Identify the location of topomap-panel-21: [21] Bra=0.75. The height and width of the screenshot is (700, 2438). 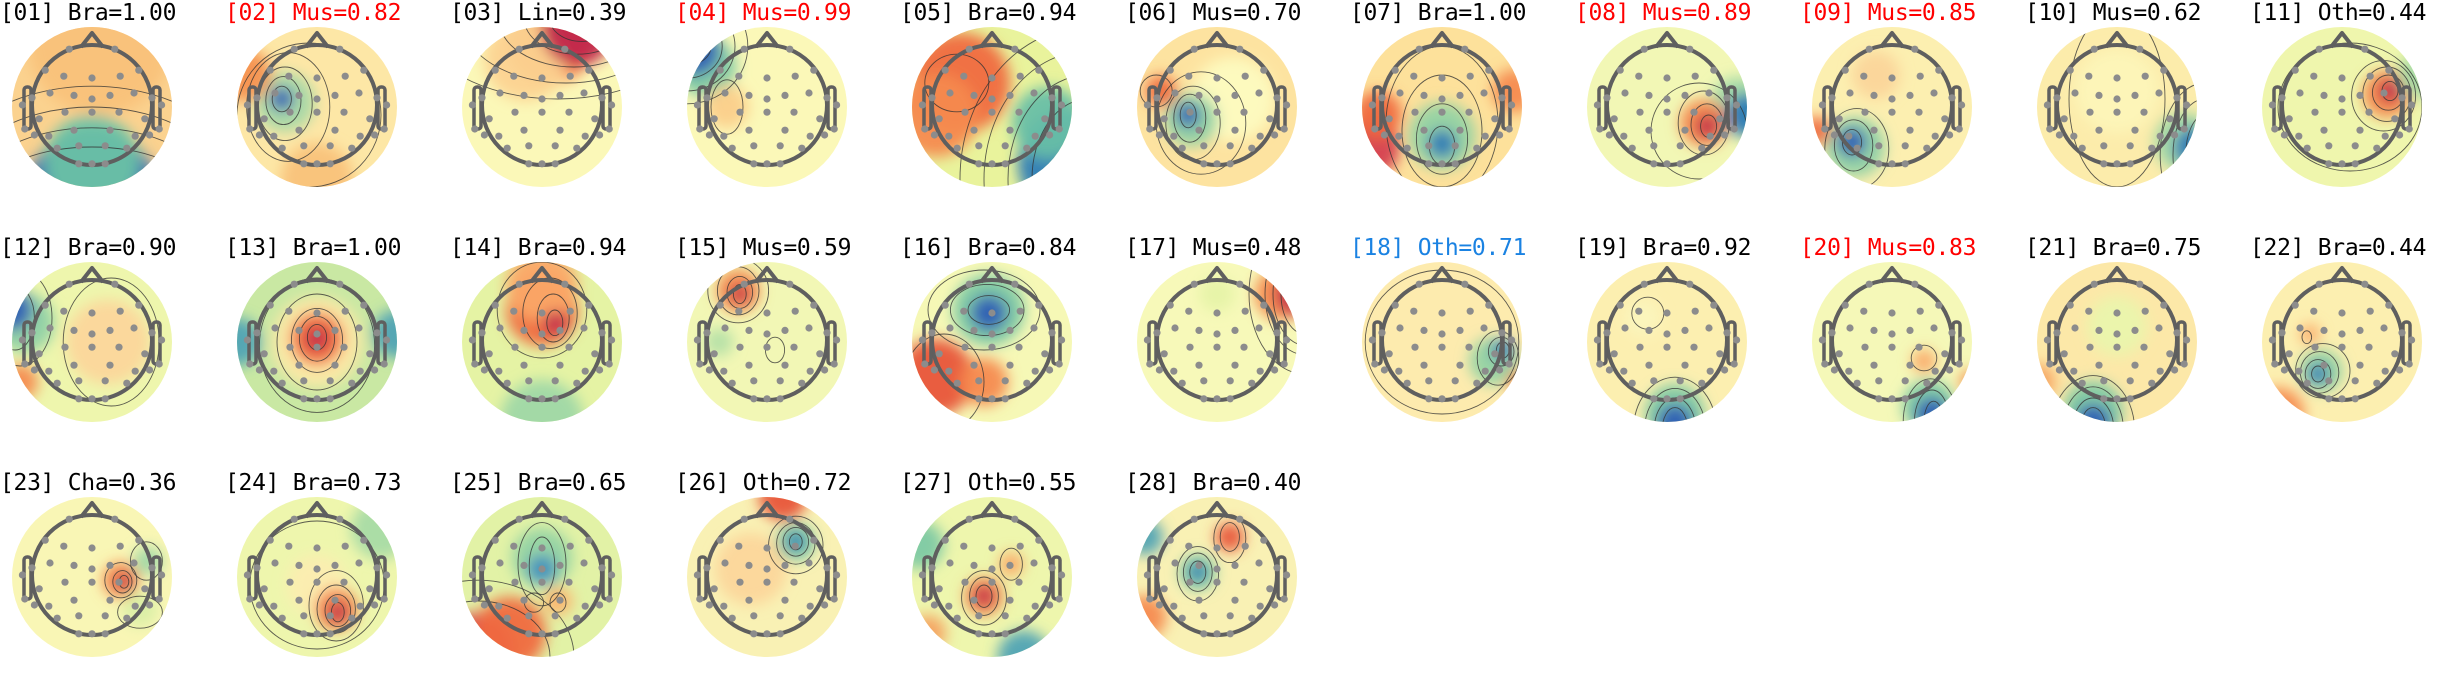
(2137, 350).